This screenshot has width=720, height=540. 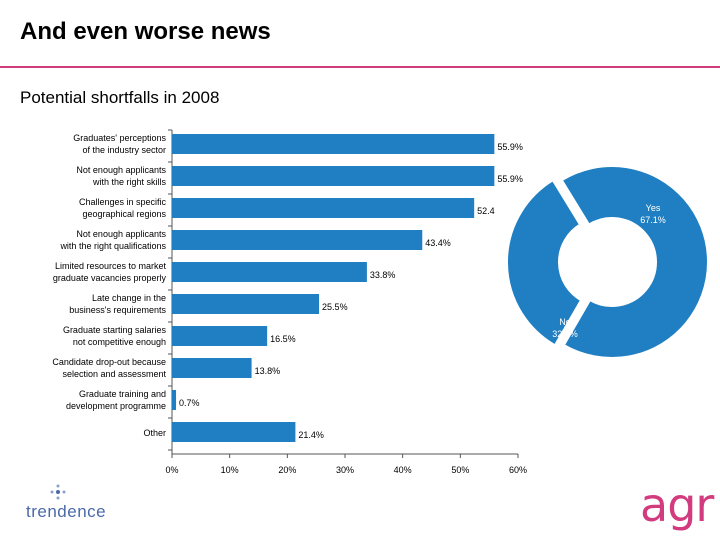 What do you see at coordinates (171, 470) in the screenshot?
I see `x-tick-label: 0%` at bounding box center [171, 470].